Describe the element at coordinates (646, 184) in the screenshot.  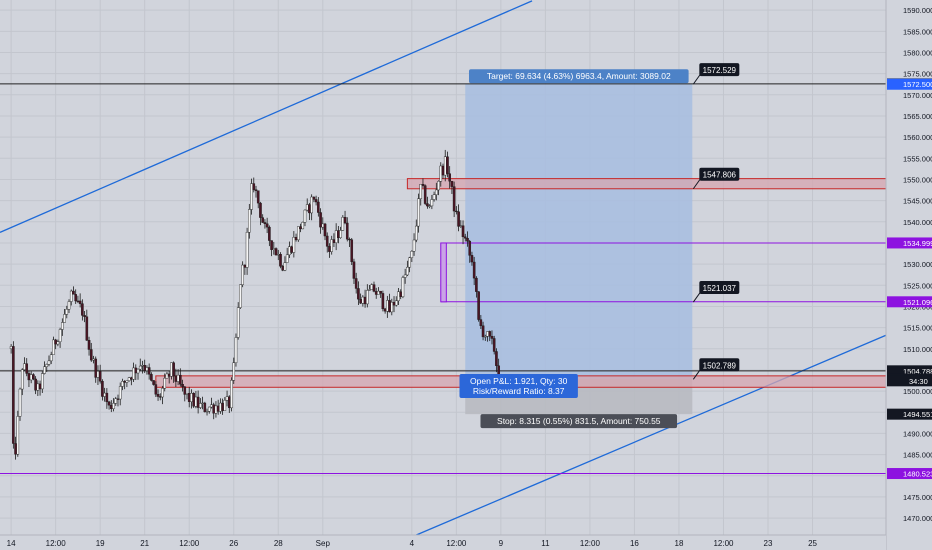
I see `zone-rectangle` at that location.